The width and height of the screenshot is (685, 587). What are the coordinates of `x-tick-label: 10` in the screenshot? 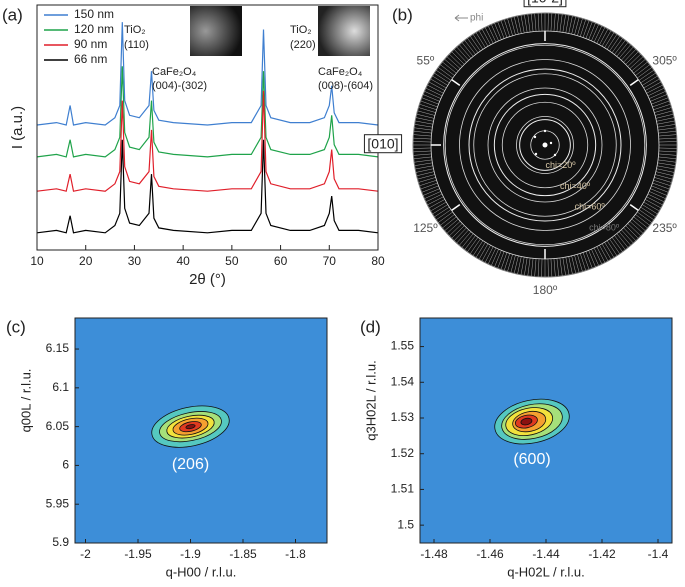 It's located at (37, 261).